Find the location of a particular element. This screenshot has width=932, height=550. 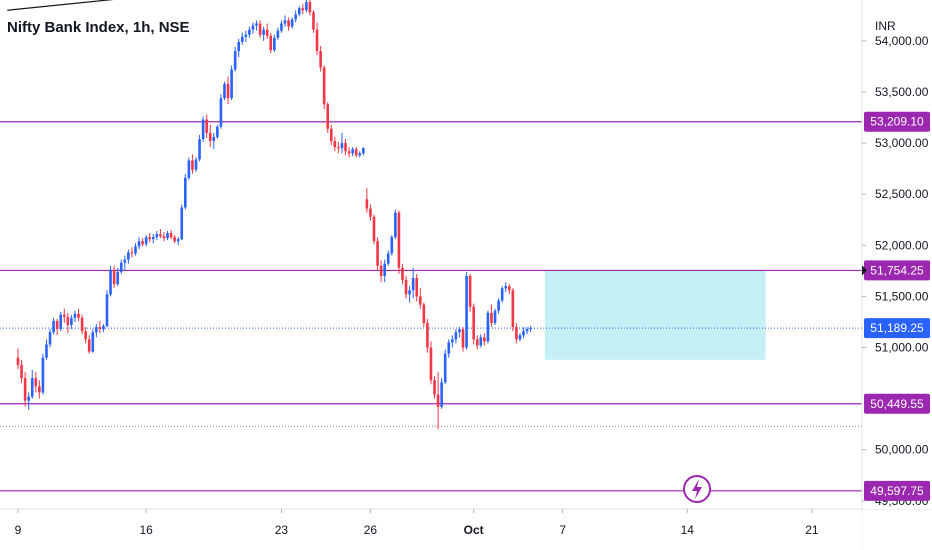

level-badge-2-bg is located at coordinates (897, 403).